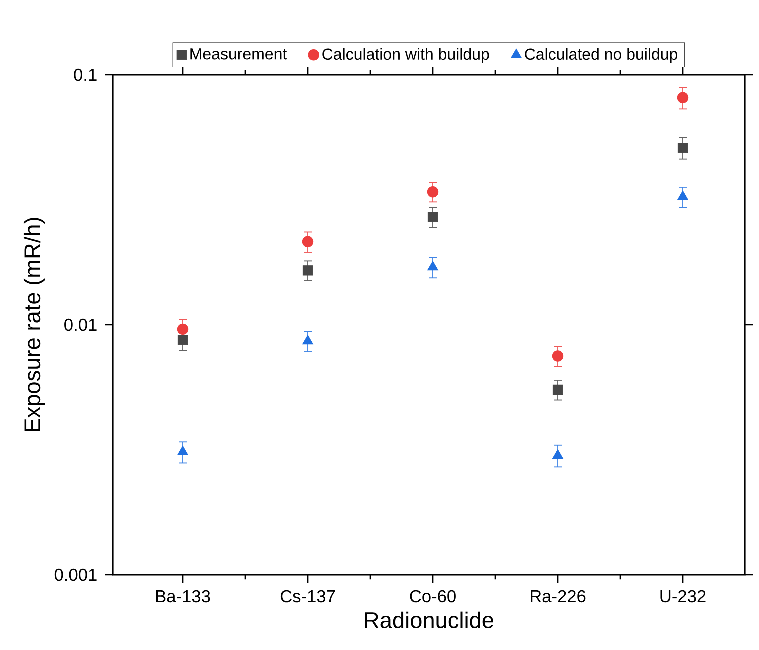  What do you see at coordinates (80, 325) in the screenshot?
I see `y-tick-label: 0.01` at bounding box center [80, 325].